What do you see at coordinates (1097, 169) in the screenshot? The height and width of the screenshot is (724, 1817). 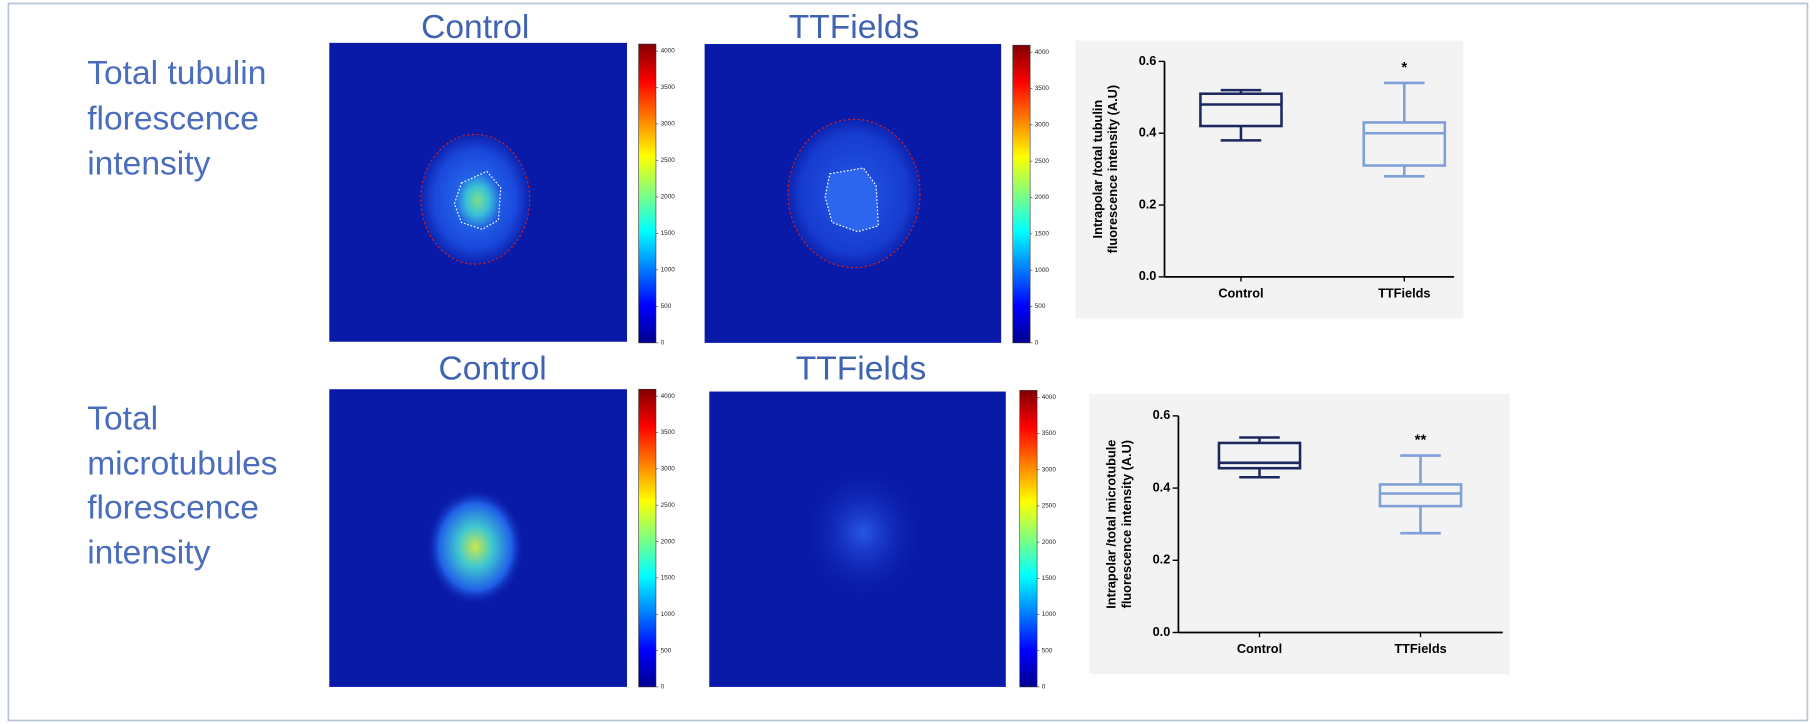 I see `y-axis-label: Intrapolar /total tubulin` at bounding box center [1097, 169].